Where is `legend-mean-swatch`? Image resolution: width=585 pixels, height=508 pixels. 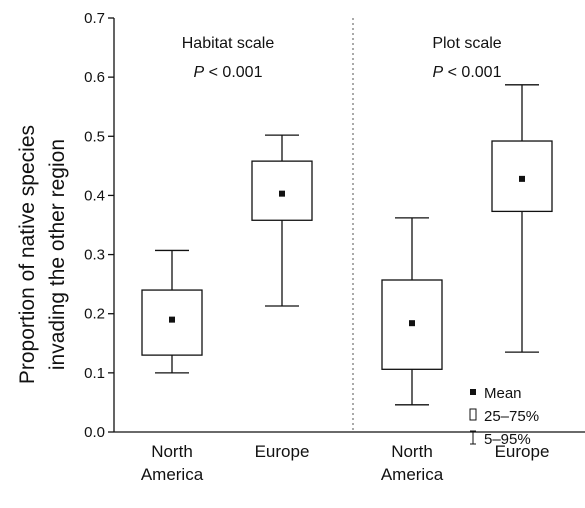 legend-mean-swatch is located at coordinates (473, 392).